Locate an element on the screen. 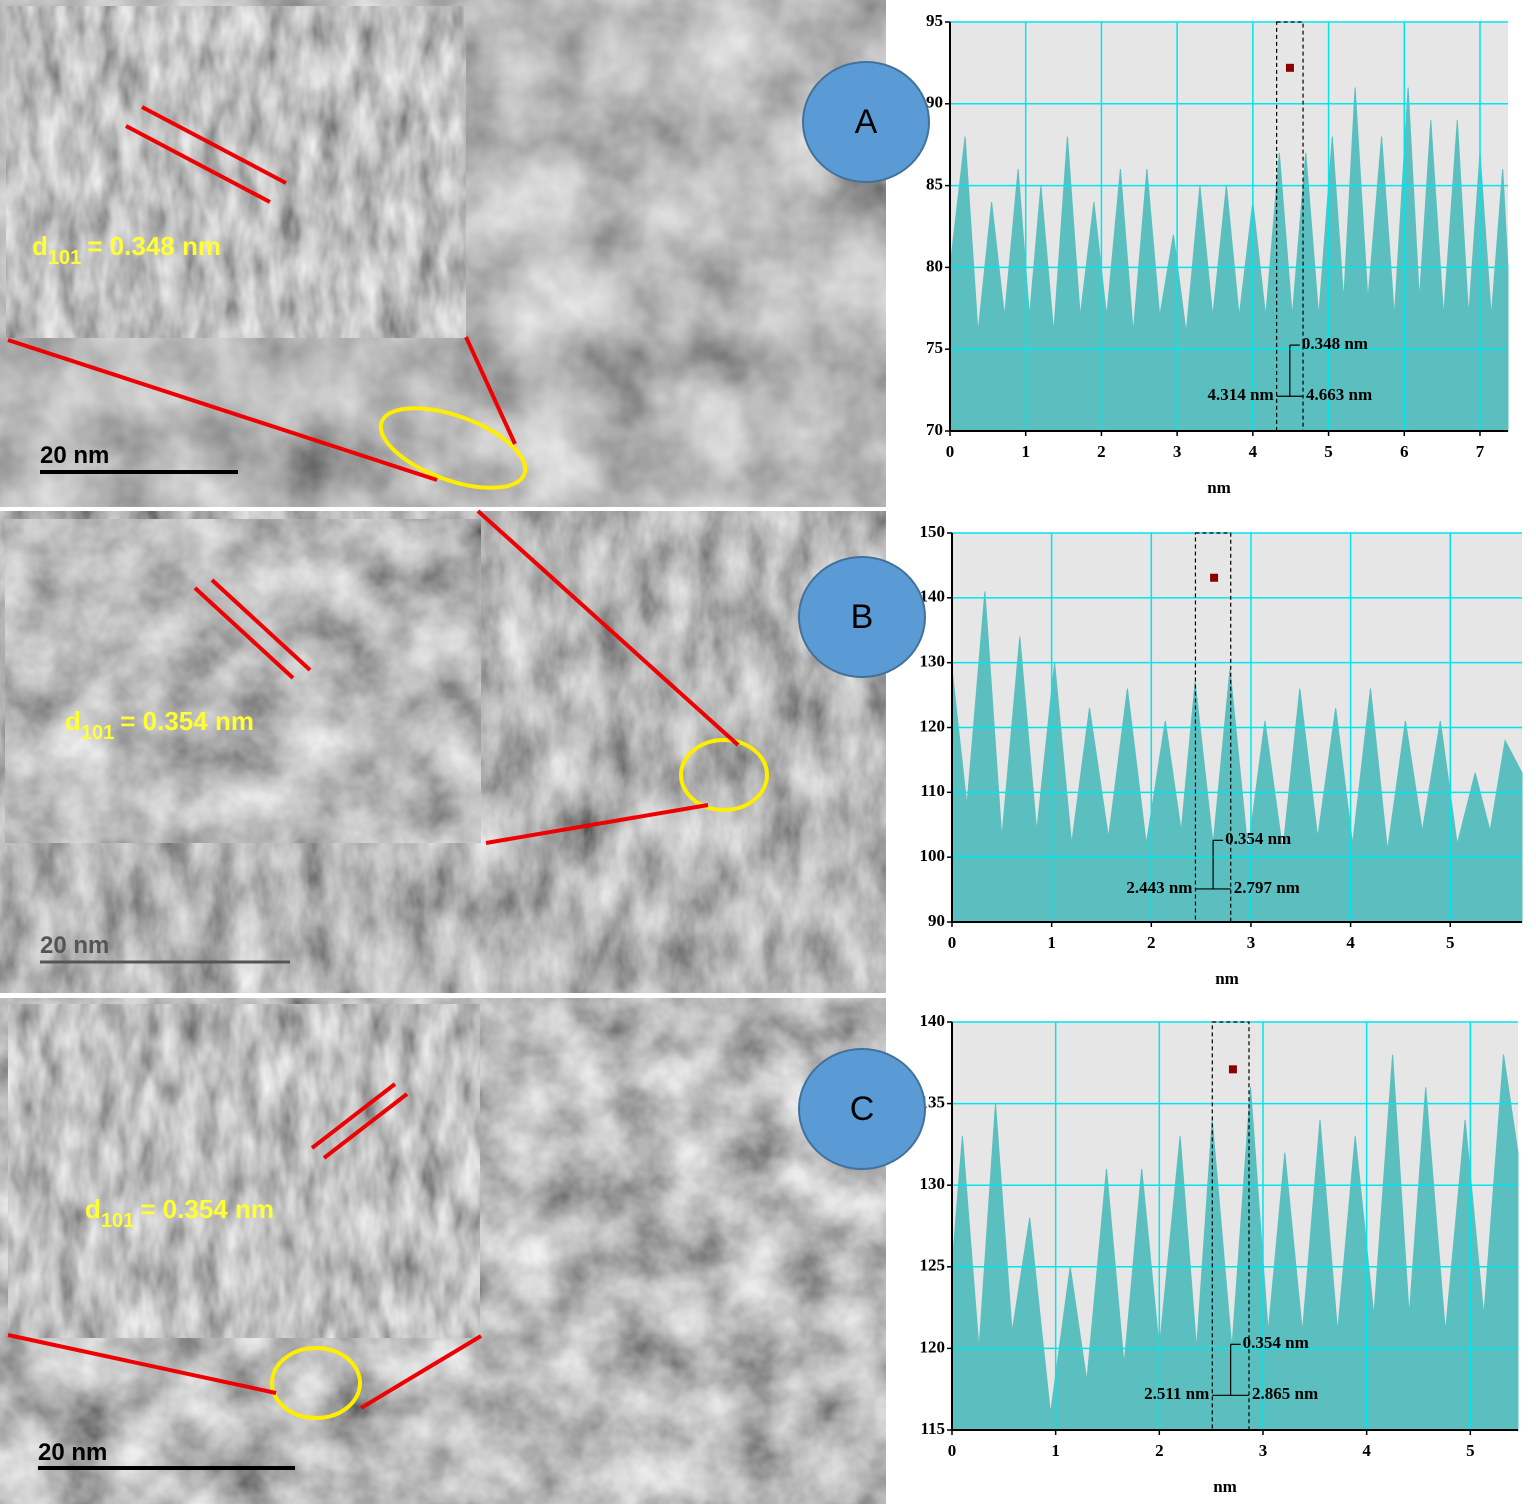  panel-label: A is located at coordinates (866, 122).